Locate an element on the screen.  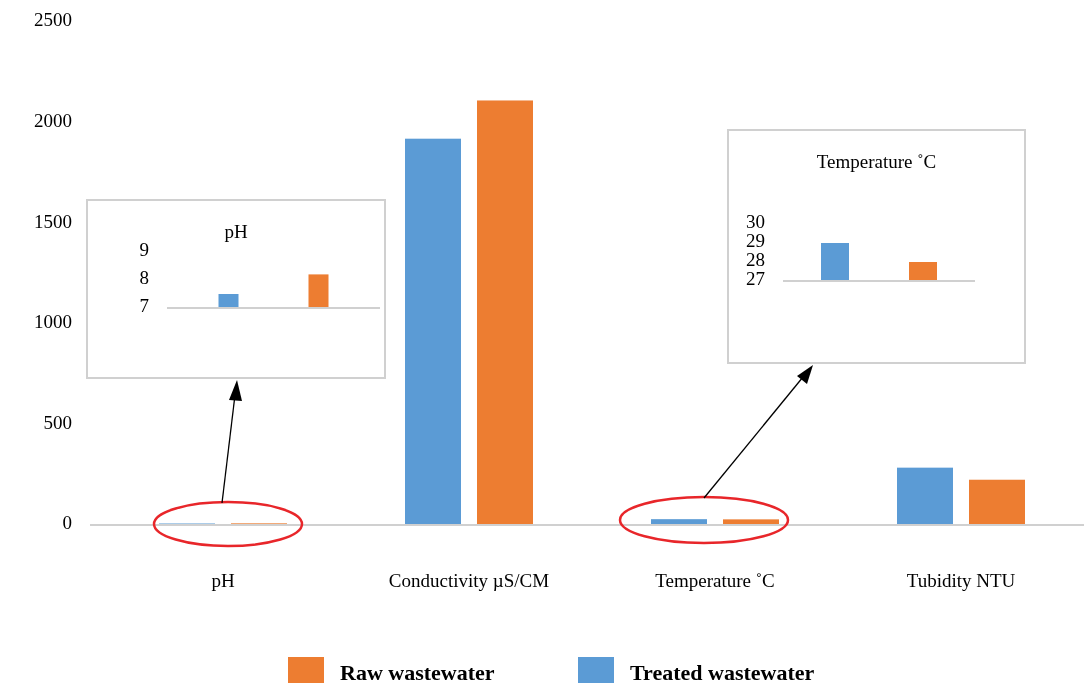
y-tick-label: 7 is located at coordinates (144, 306).